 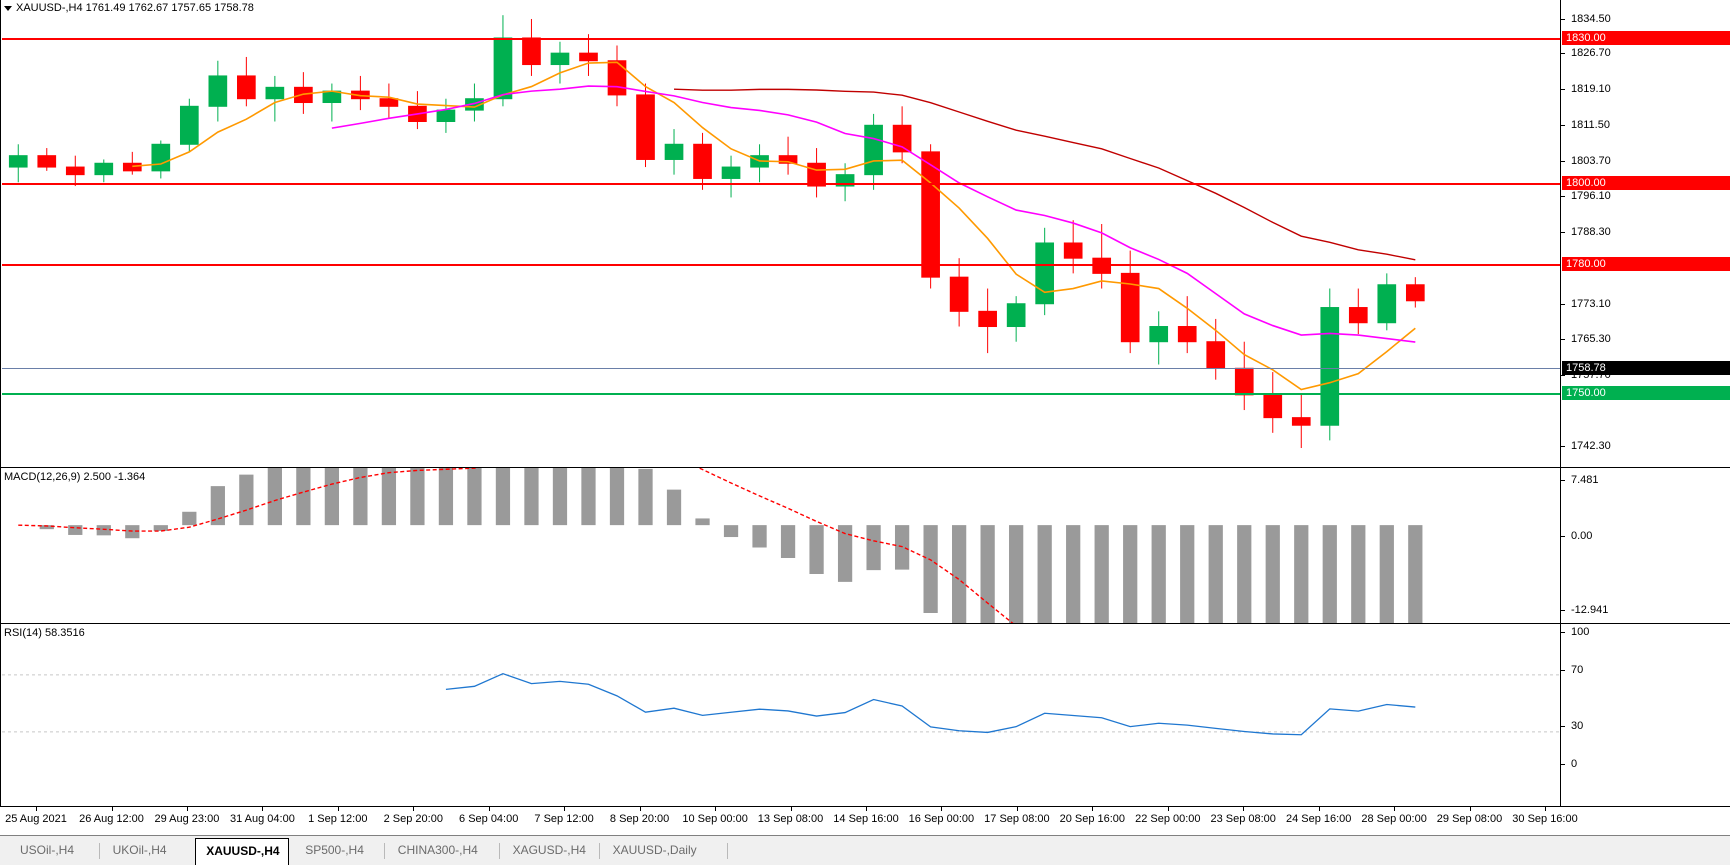 I want to click on macd-scale: 7.481 0.00 -12.941, so click(x=1645, y=546).